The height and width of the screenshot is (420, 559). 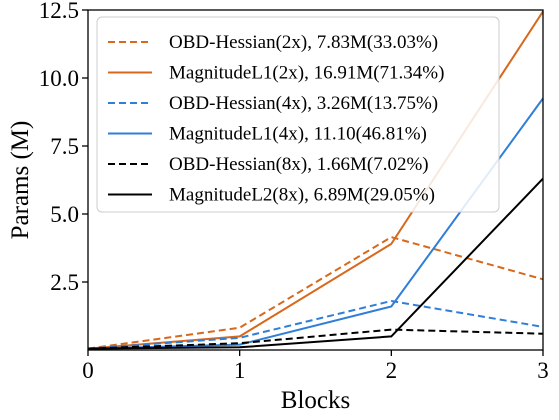 What do you see at coordinates (299, 164) in the screenshot?
I see `legend-label-5: OBD-Hessian(8x), 1.66M(7.02%)` at bounding box center [299, 164].